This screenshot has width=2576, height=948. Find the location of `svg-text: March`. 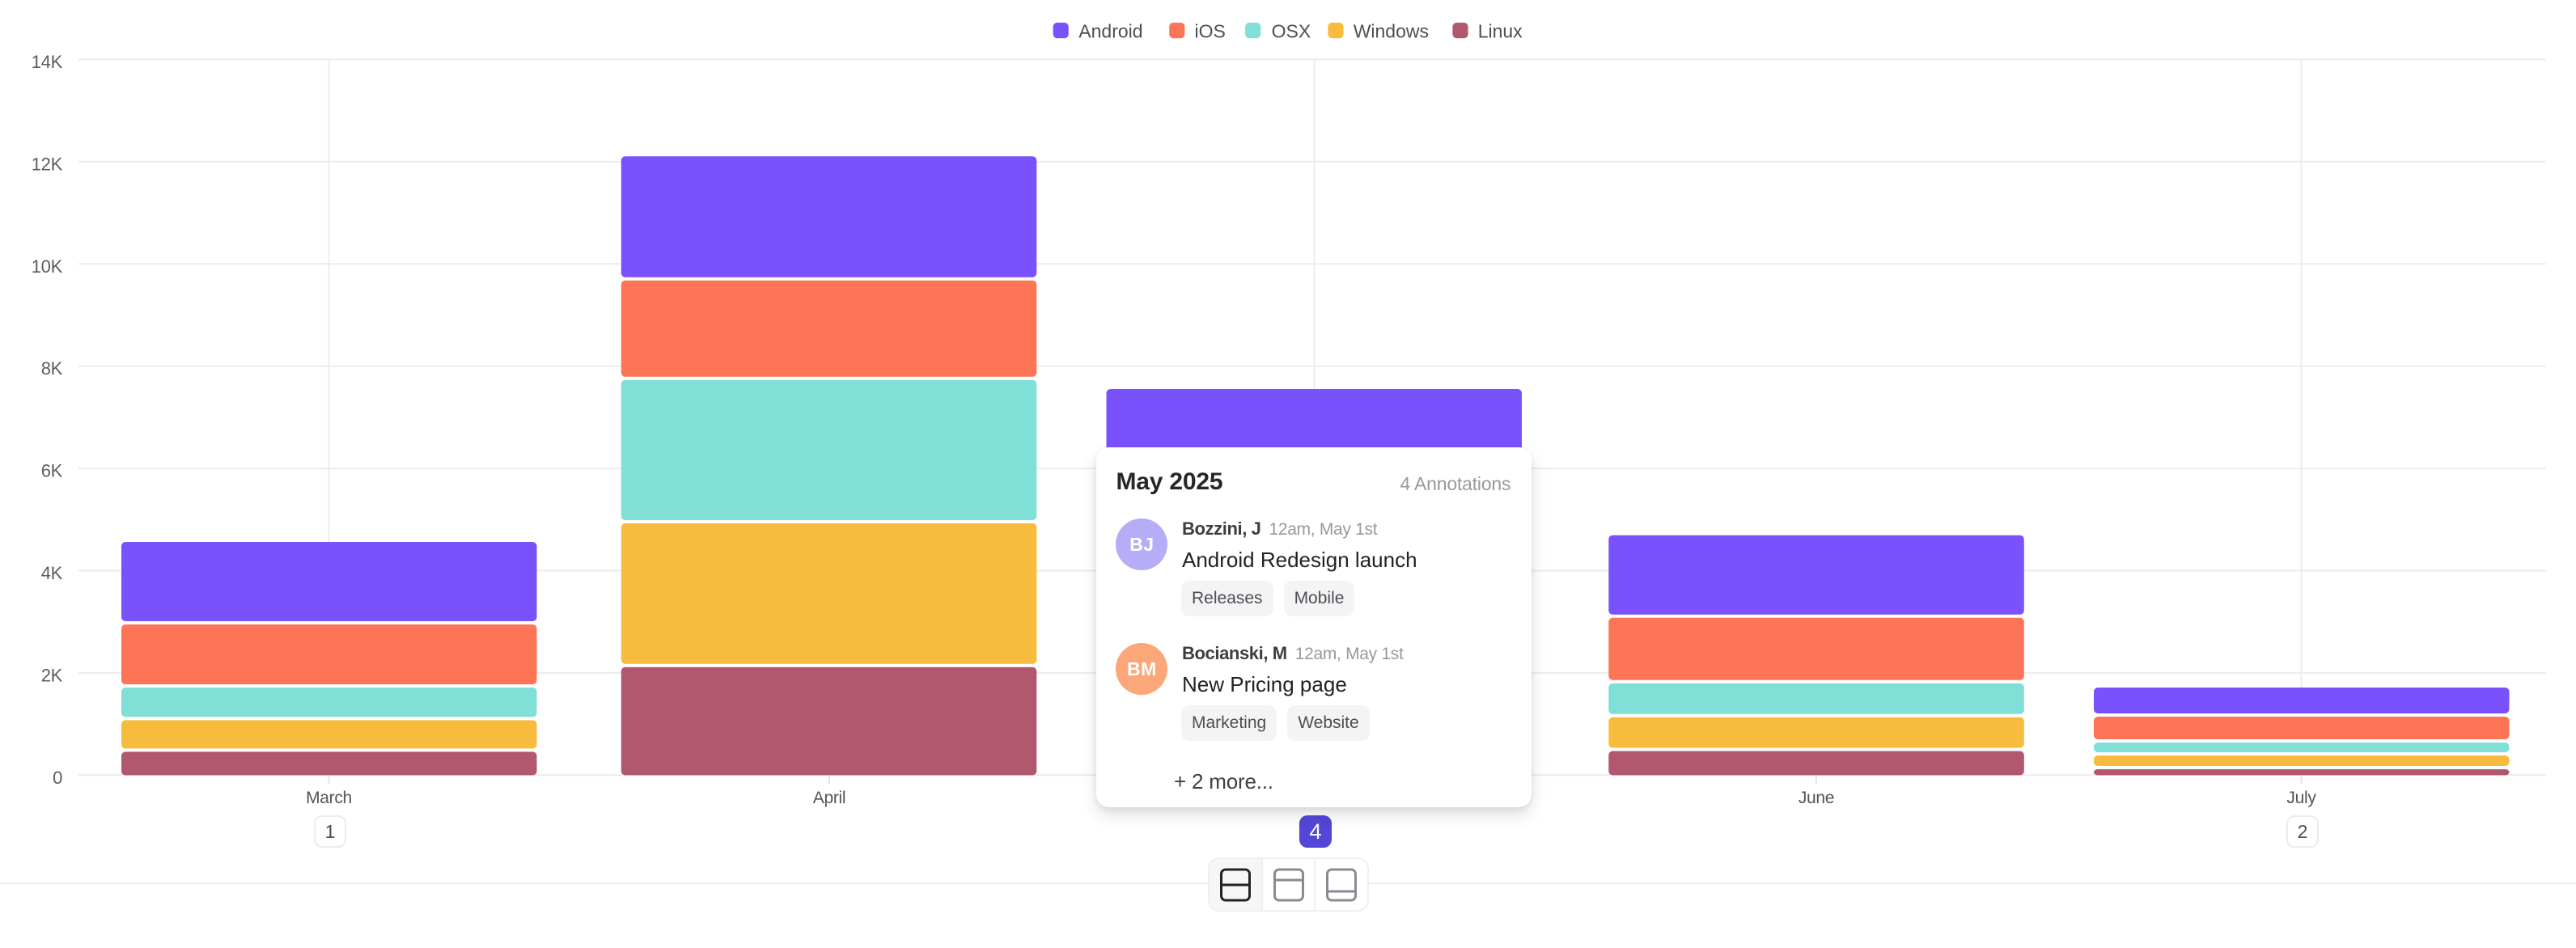

svg-text: March is located at coordinates (329, 798).